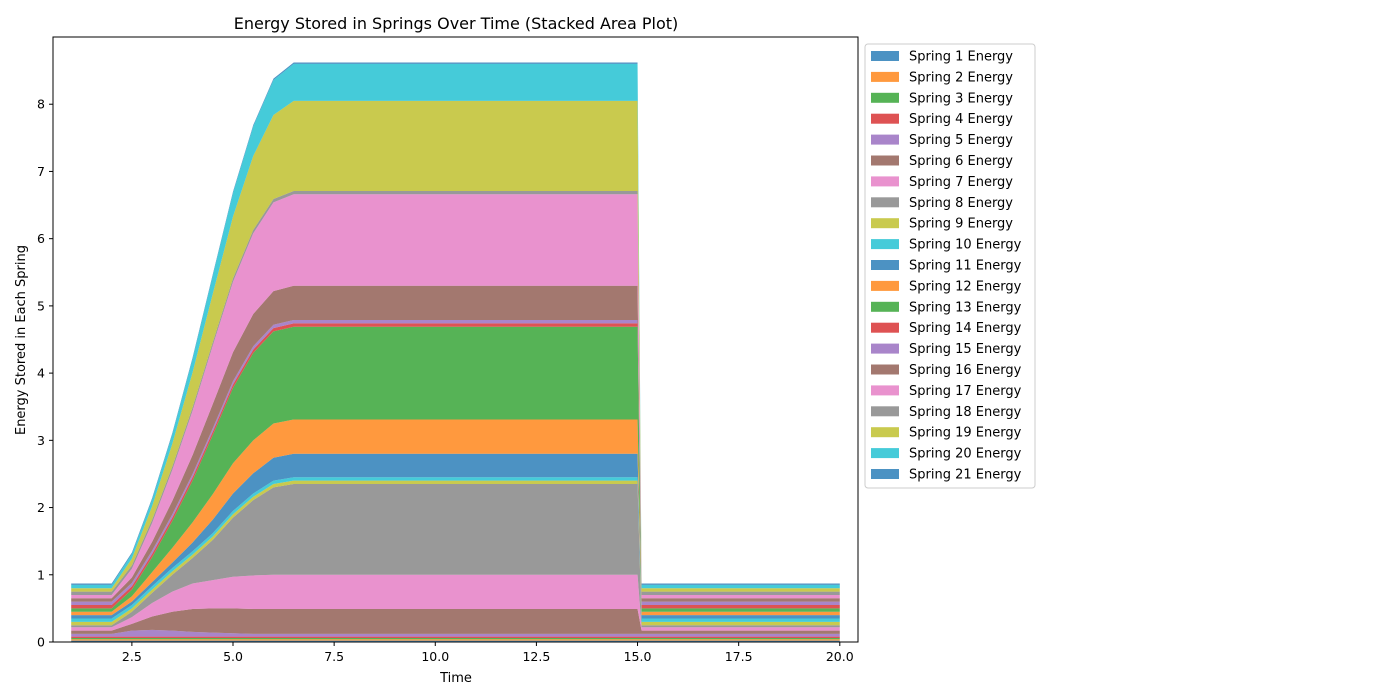  Describe the element at coordinates (961, 98) in the screenshot. I see `legend-label: Spring 3 Energy` at that location.